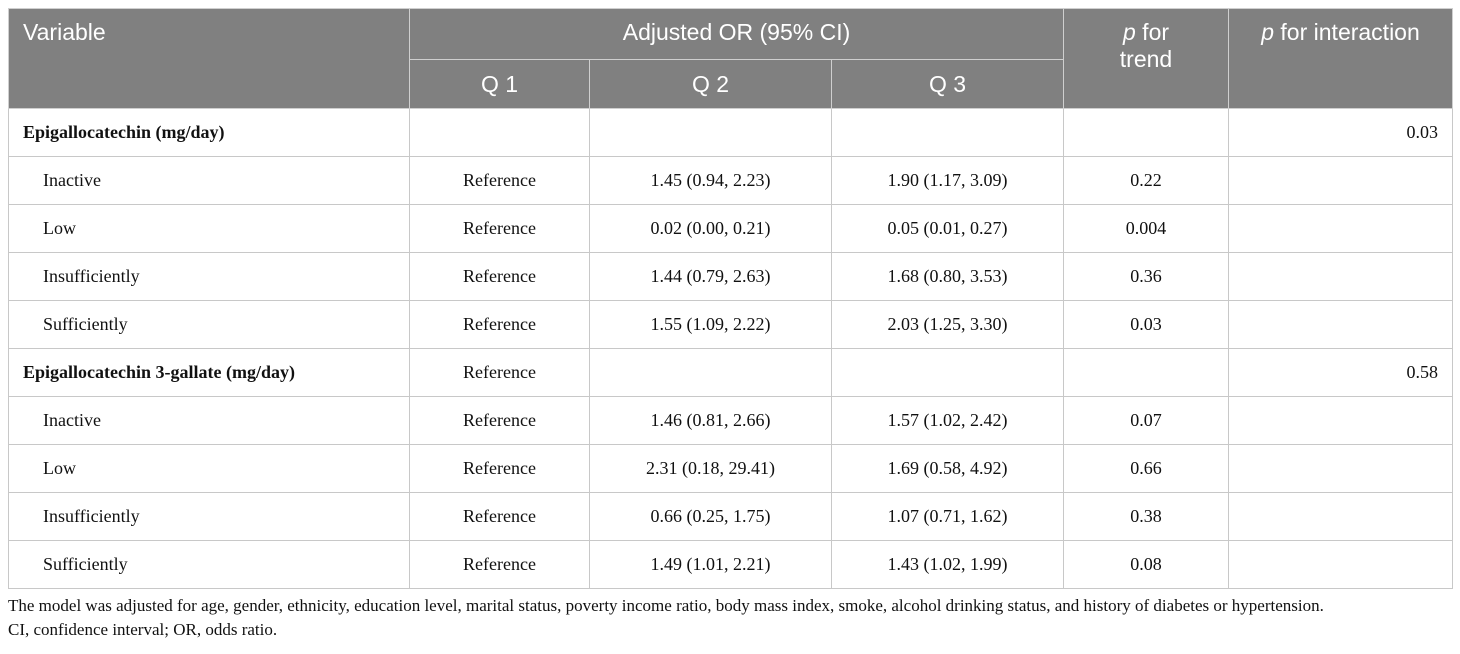 The width and height of the screenshot is (1460, 654). Describe the element at coordinates (947, 84) in the screenshot. I see `header-q3: Q 3` at that location.